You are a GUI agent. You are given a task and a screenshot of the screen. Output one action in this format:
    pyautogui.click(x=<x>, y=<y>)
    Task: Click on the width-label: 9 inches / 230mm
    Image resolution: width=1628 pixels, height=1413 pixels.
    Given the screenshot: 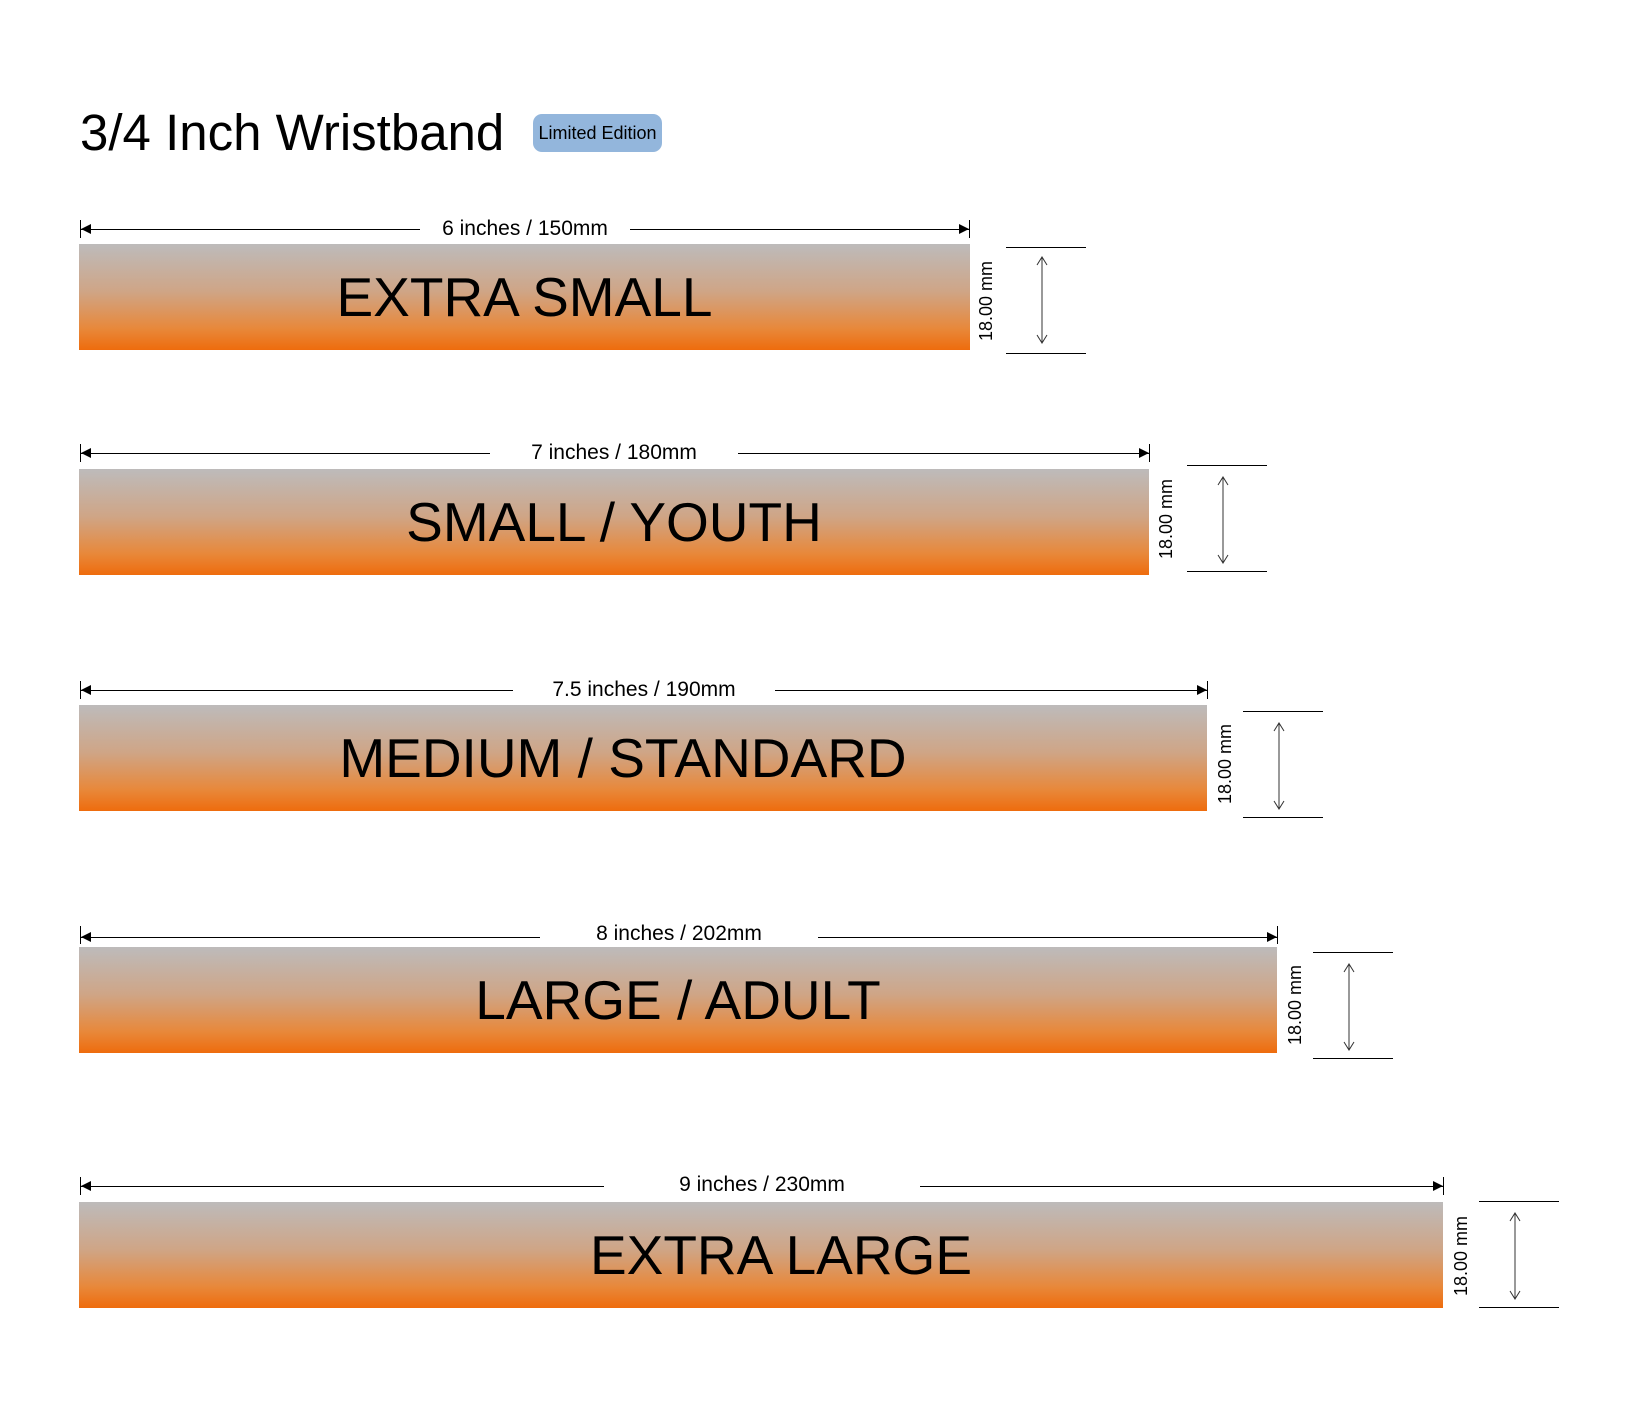 What is the action you would take?
    pyautogui.click(x=762, y=1185)
    